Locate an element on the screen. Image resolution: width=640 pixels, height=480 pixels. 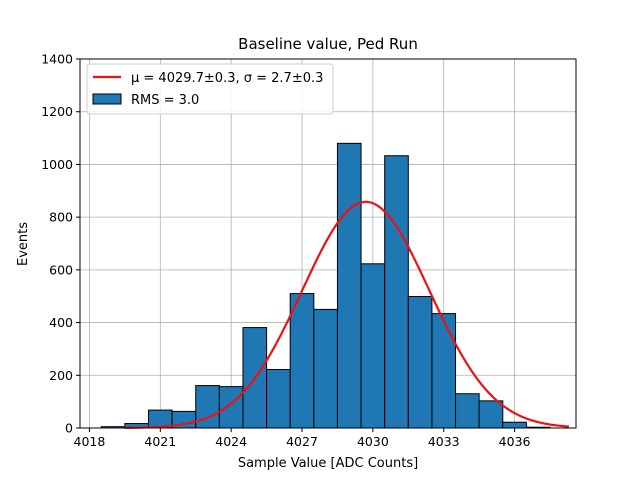
legend-rms-label: RMS = 3.0 is located at coordinates (165, 100).